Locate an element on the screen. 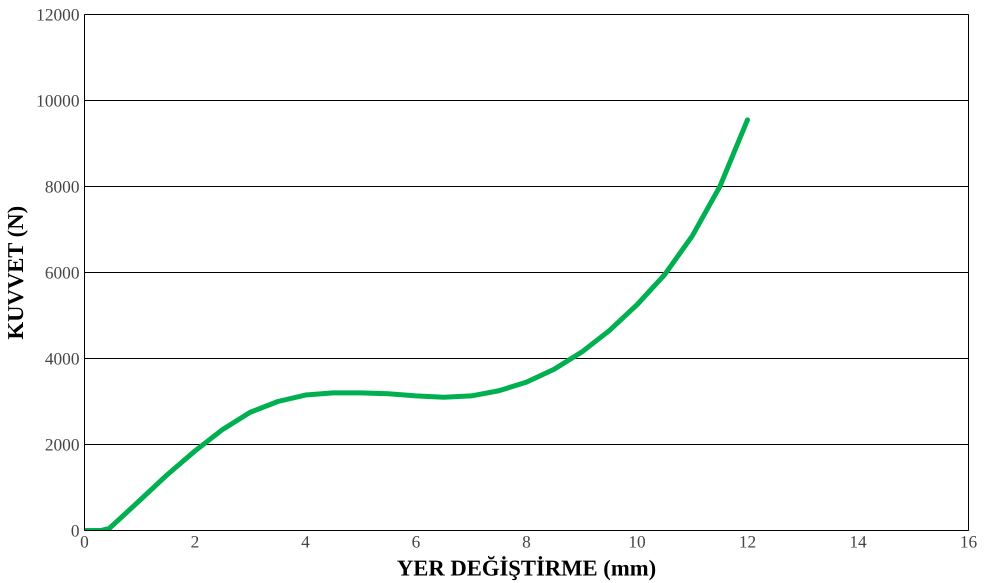 The image size is (993, 583). y-tick-label: 2000 is located at coordinates (62, 445).